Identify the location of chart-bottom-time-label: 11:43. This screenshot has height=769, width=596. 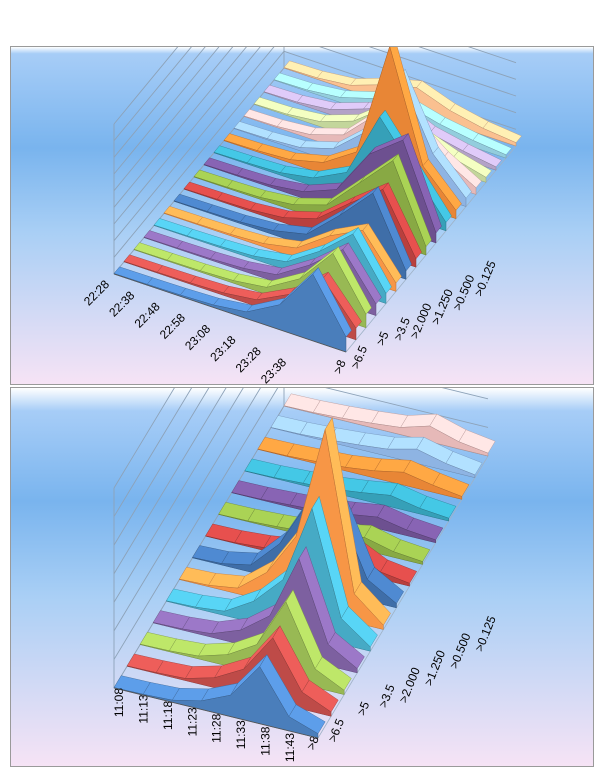
(290, 747).